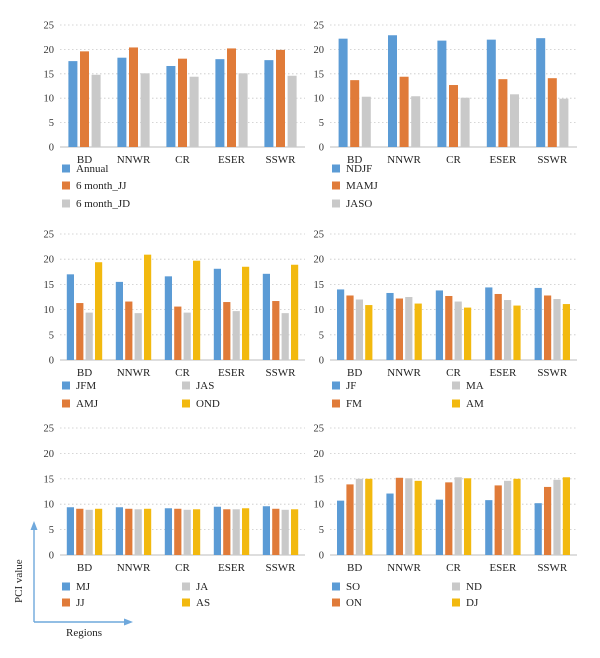 The height and width of the screenshot is (658, 600). What do you see at coordinates (73, 580) in the screenshot?
I see `axis-guide: PCI value Regions` at bounding box center [73, 580].